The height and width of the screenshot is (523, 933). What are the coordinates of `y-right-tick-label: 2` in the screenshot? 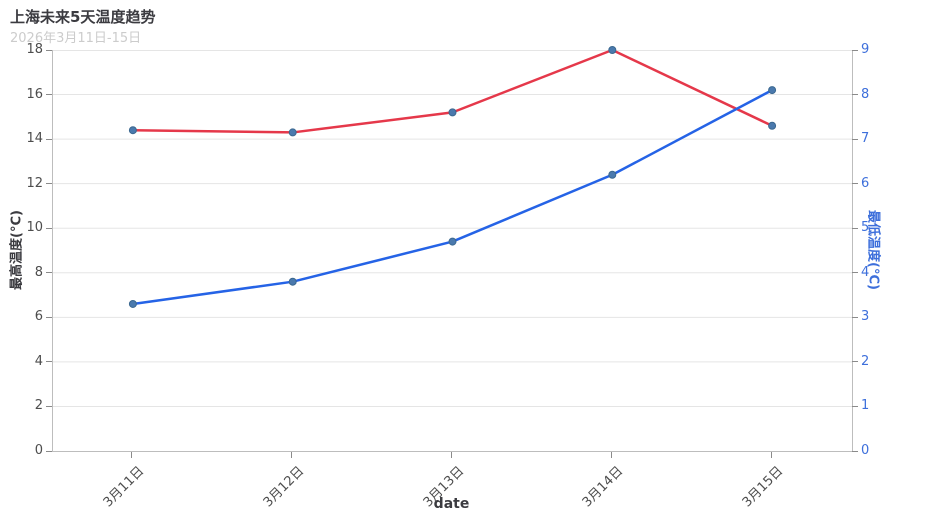 It's located at (865, 361).